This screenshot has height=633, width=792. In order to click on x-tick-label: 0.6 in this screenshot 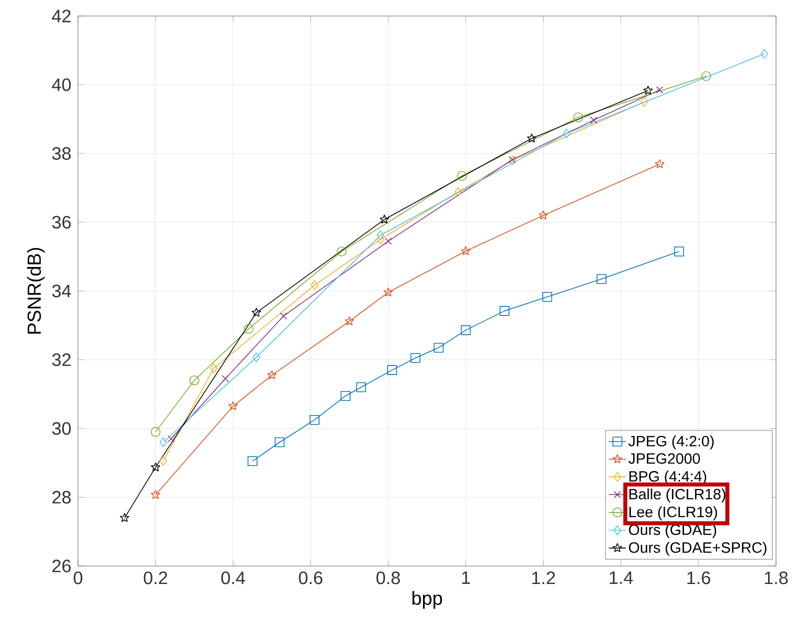, I will do `click(310, 578)`.